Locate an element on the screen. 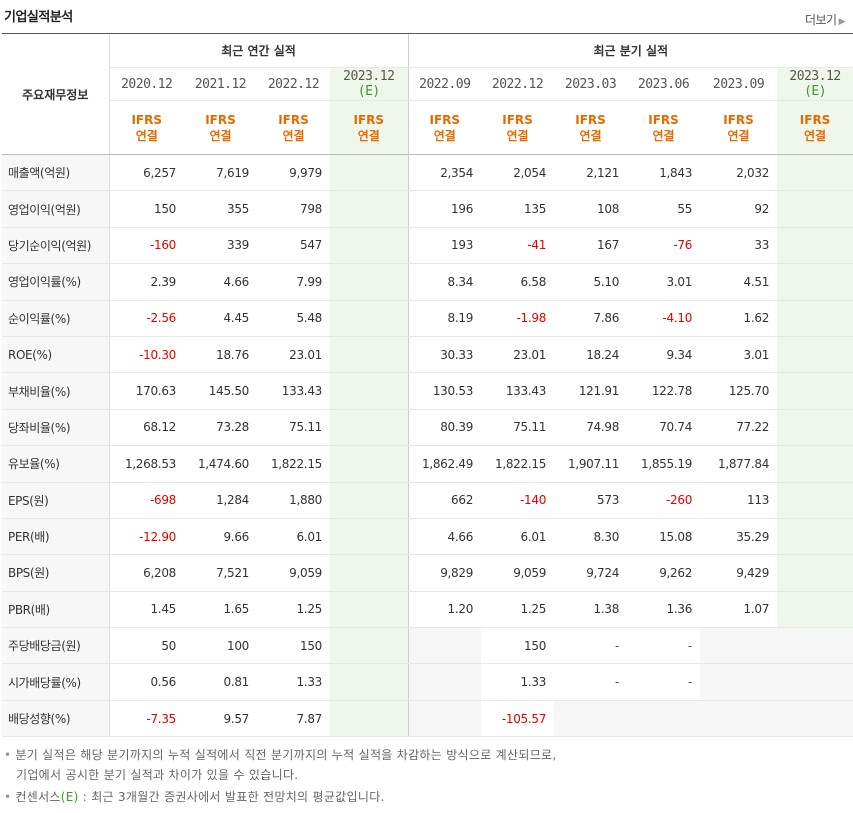  period-header: 2023.12 (E) is located at coordinates (369, 84).